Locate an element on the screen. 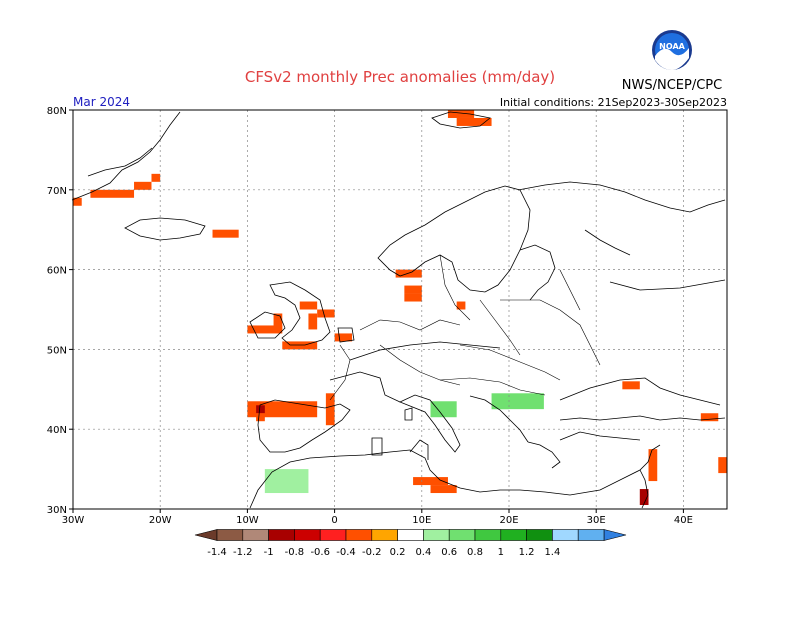  lat-tick-label: 50N is located at coordinates (57, 350).